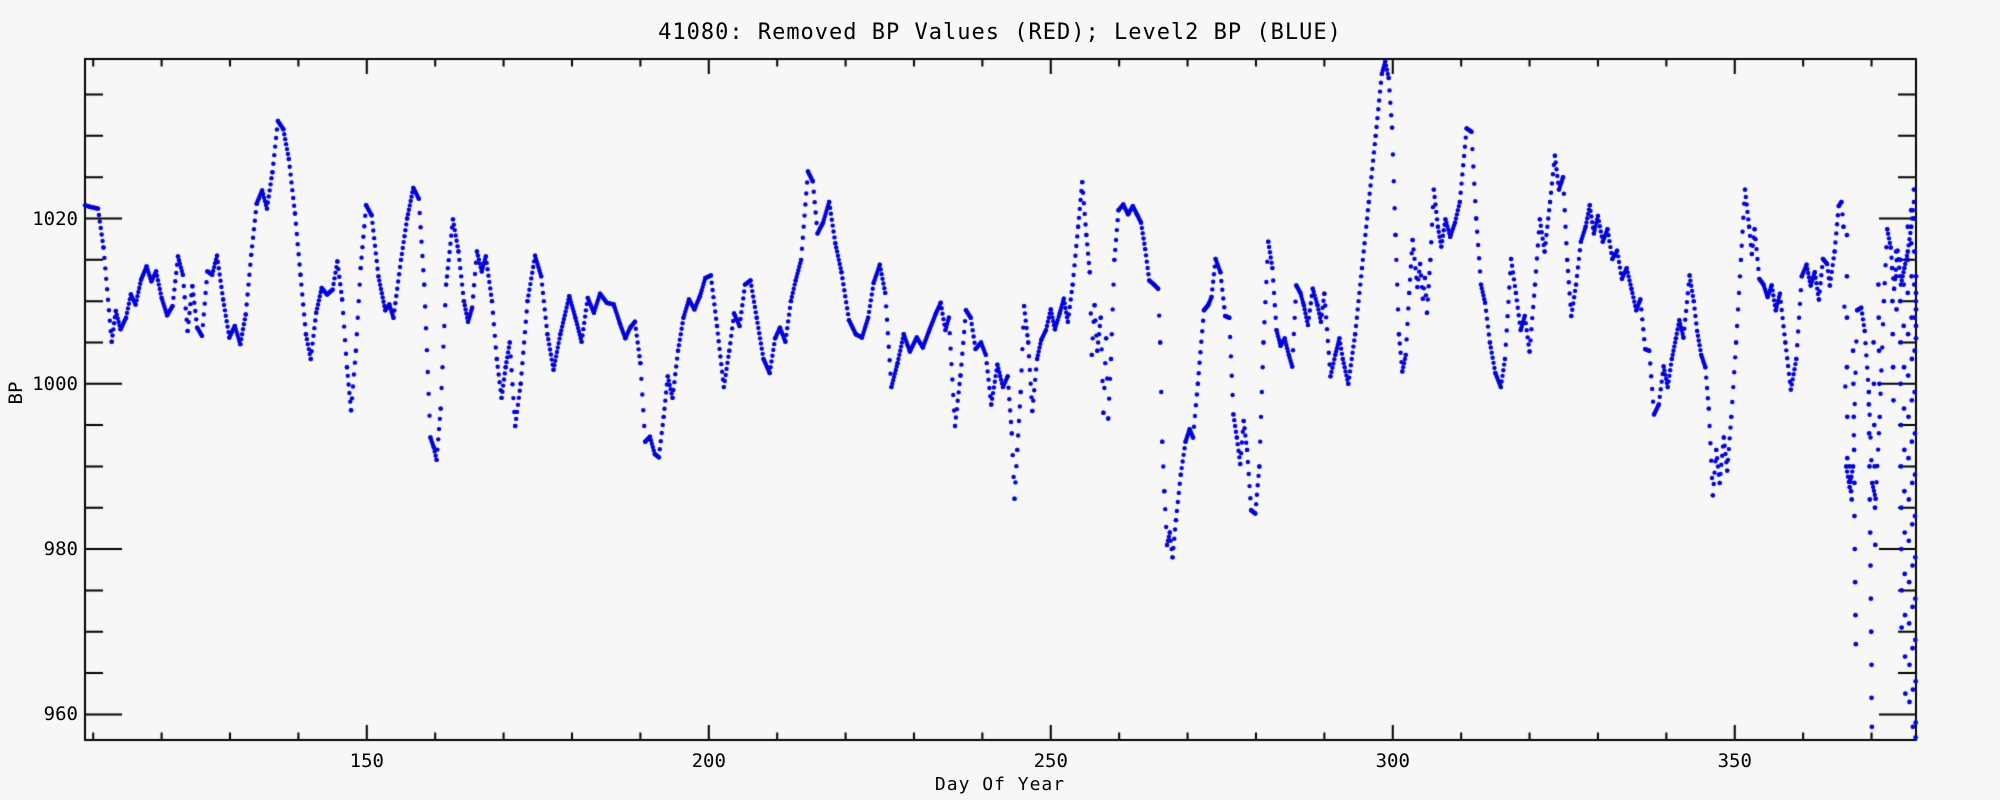 Image resolution: width=2000 pixels, height=800 pixels. I want to click on x-tick-label: 150, so click(366, 761).